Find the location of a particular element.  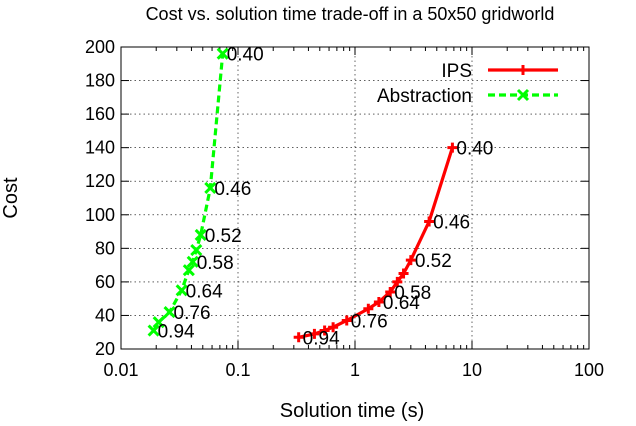

y-tick-label: 160 is located at coordinates (100, 114).